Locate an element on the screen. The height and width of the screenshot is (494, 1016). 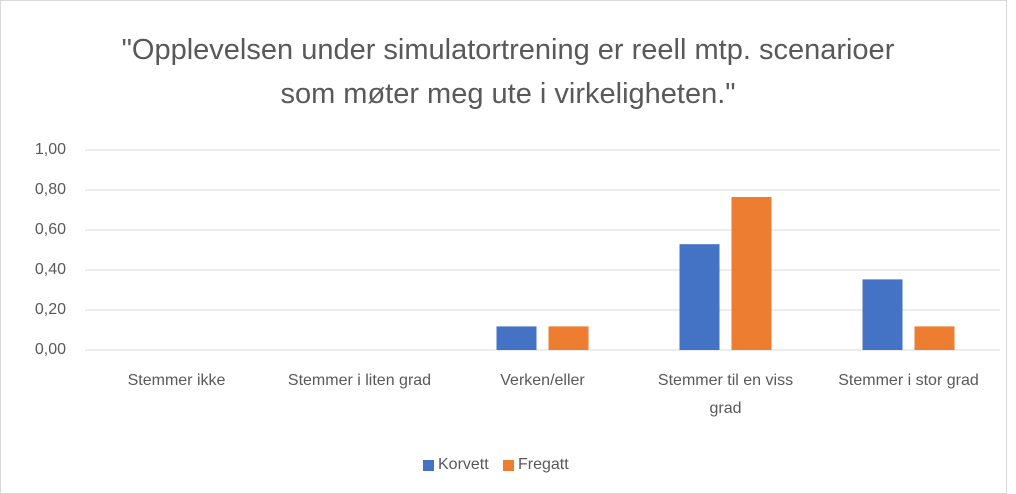
x-tick-label: Stemmer i stor grad is located at coordinates (908, 380).